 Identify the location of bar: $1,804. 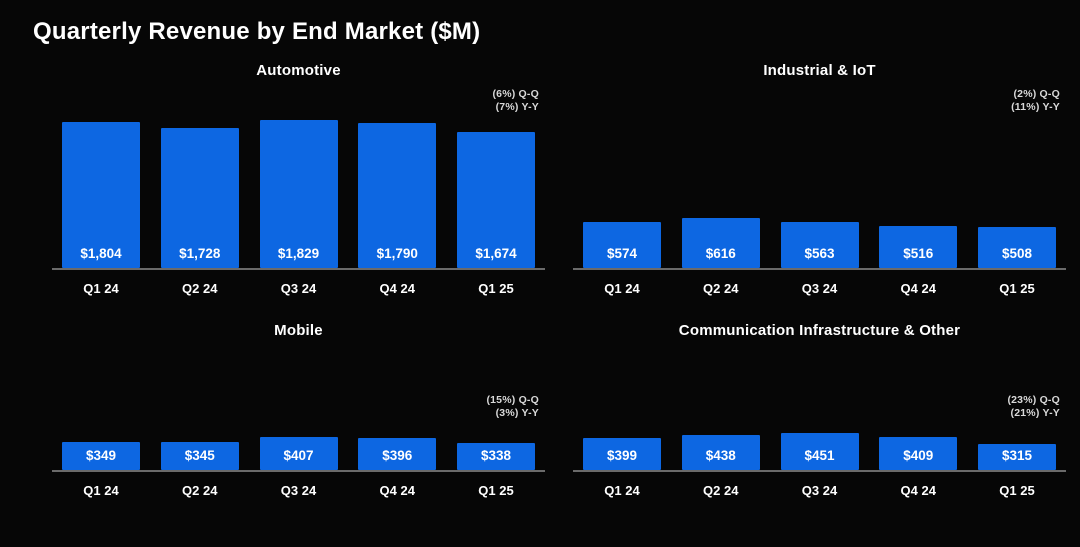
(101, 195).